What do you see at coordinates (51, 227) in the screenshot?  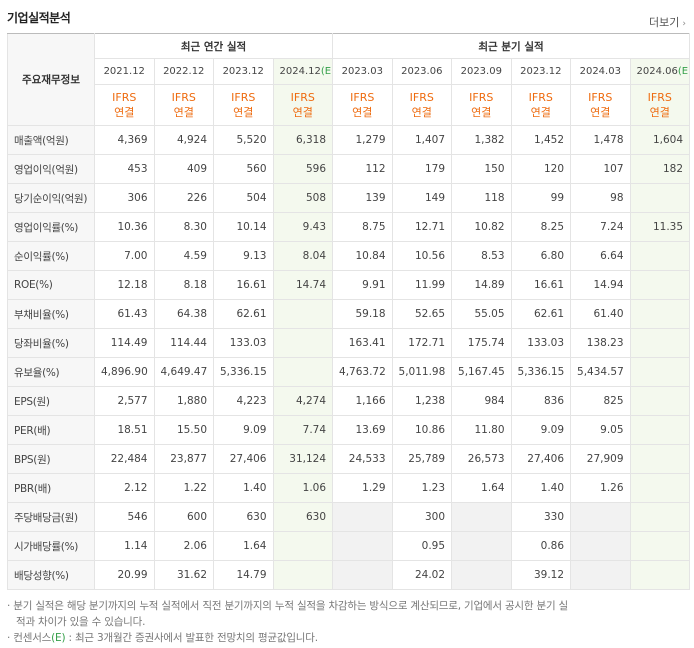 I see `row-label: 영업이익률(%)` at bounding box center [51, 227].